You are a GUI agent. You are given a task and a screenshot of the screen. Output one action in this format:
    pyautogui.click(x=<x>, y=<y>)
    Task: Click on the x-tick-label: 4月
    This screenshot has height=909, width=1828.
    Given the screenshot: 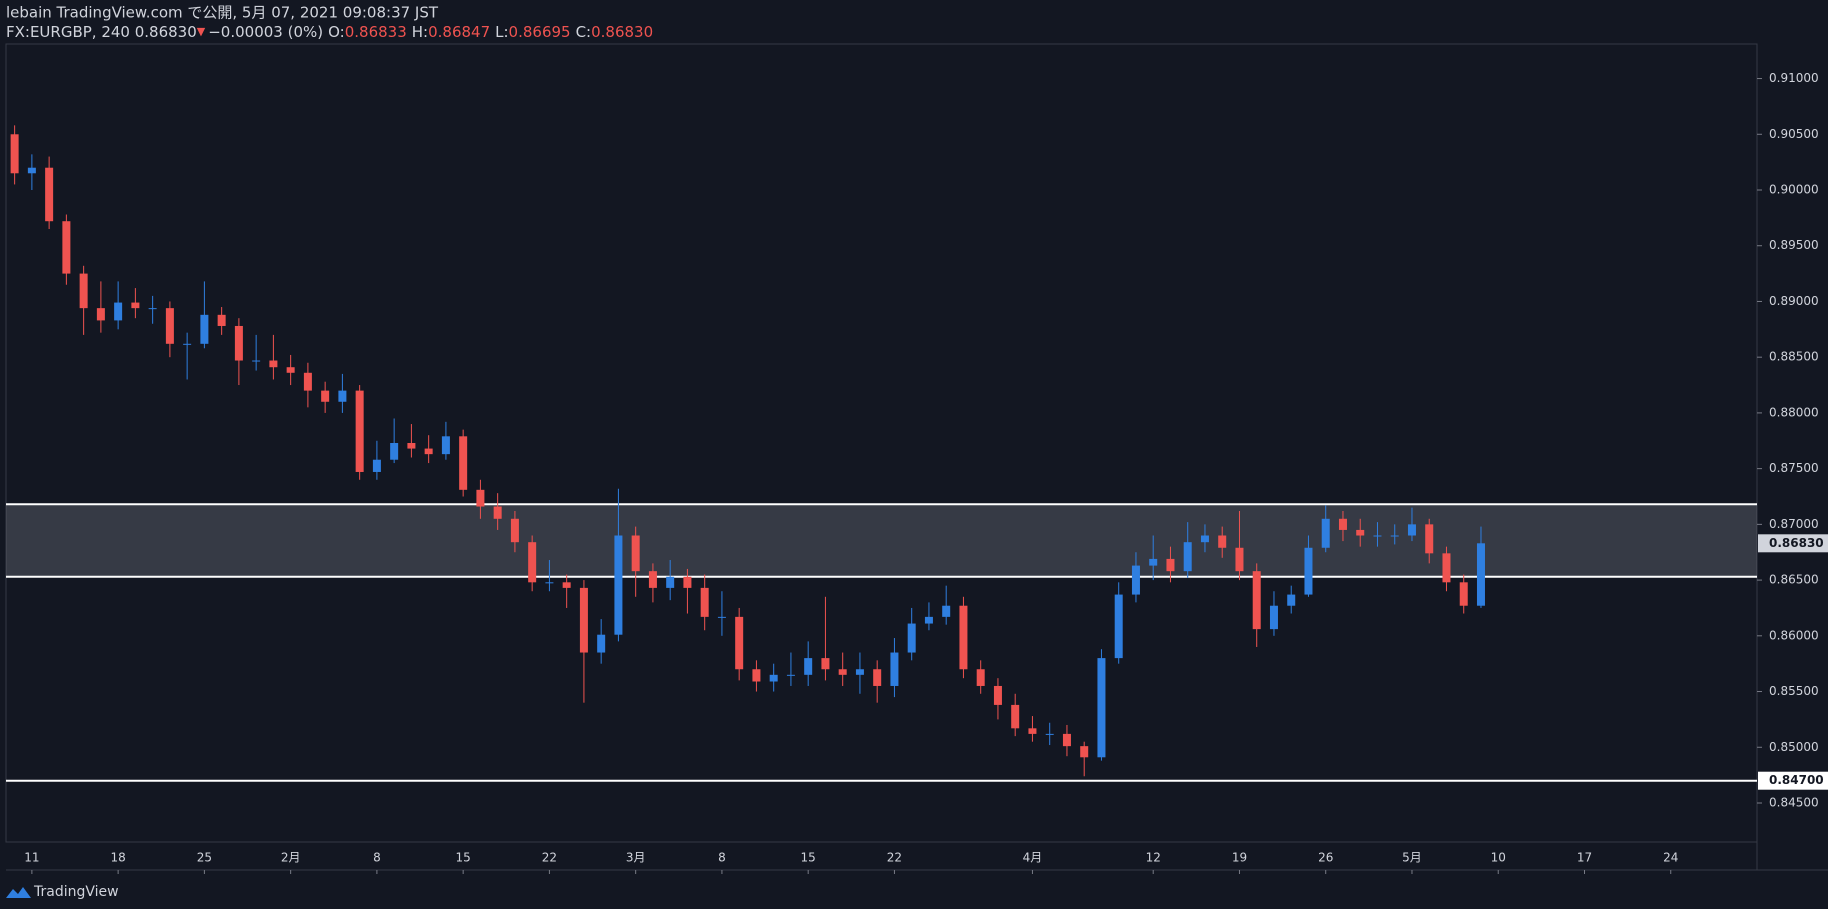 What is the action you would take?
    pyautogui.click(x=1033, y=858)
    